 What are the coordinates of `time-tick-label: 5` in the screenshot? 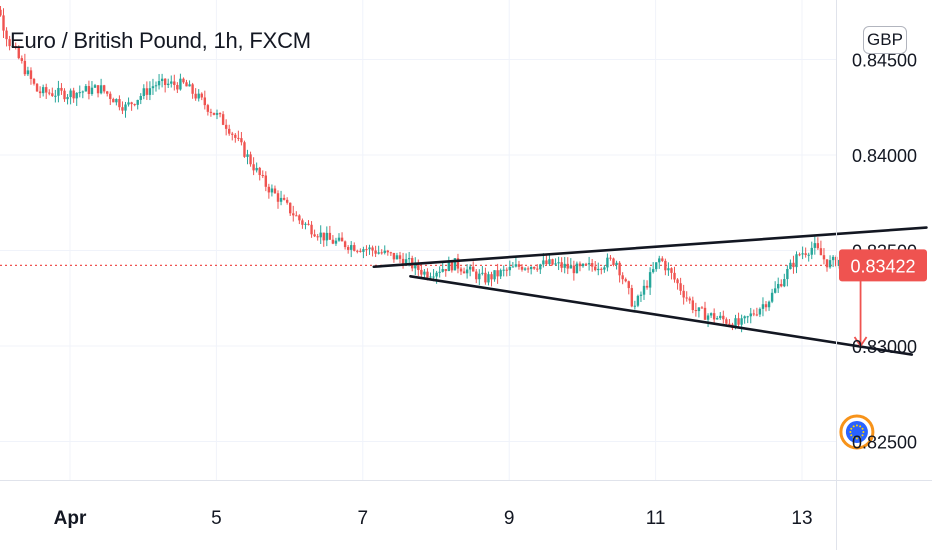 It's located at (216, 518).